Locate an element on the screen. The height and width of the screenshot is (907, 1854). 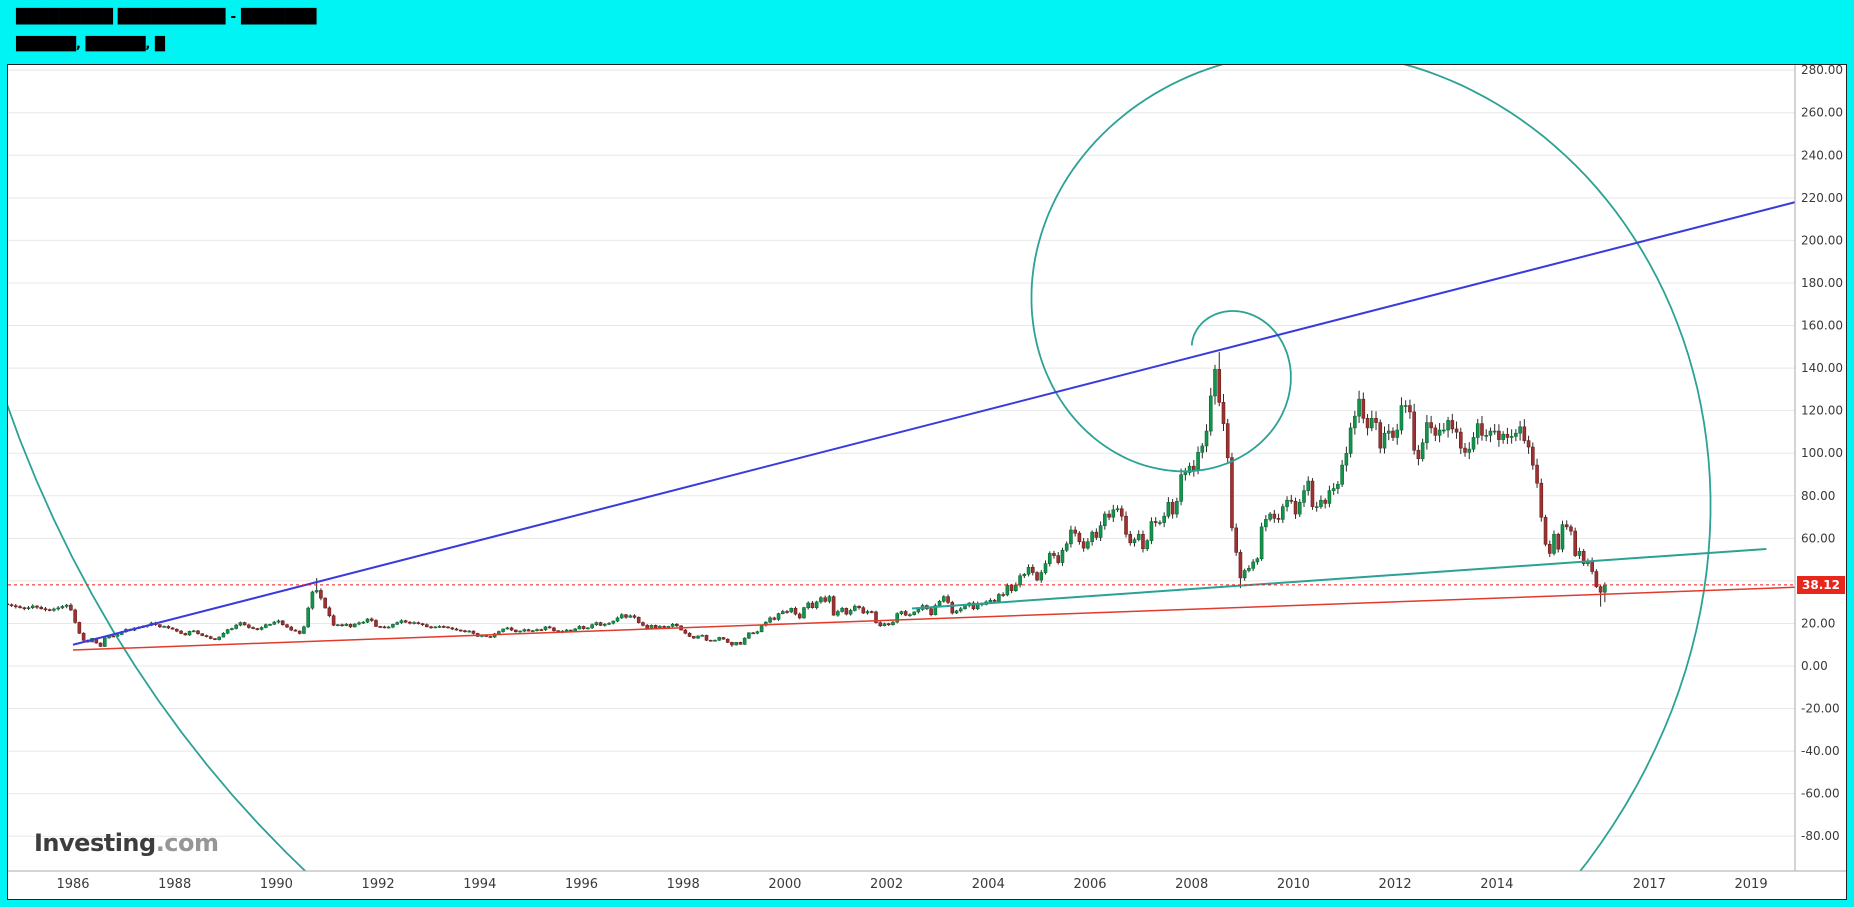
long-term-support is located at coordinates (933, 618).